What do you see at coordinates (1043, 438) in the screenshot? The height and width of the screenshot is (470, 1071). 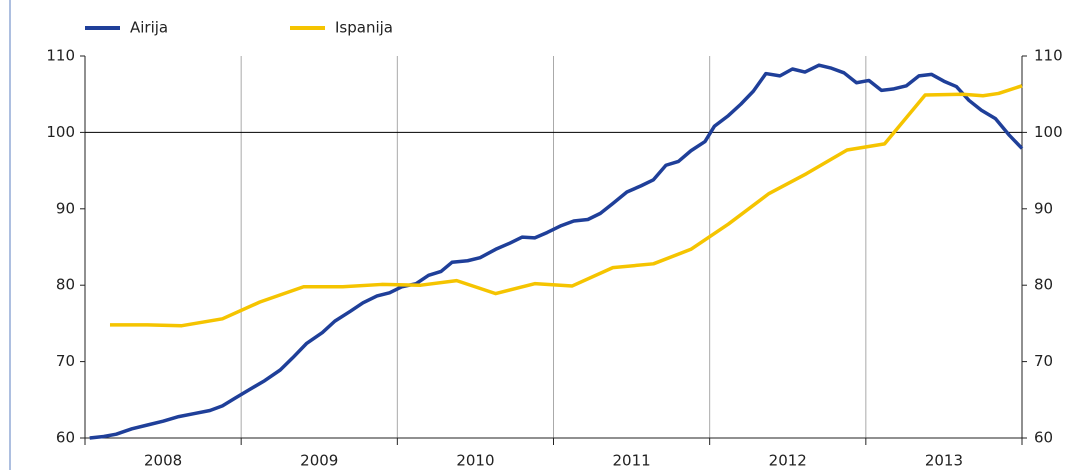 I see `y2-tick-label: 60` at bounding box center [1043, 438].